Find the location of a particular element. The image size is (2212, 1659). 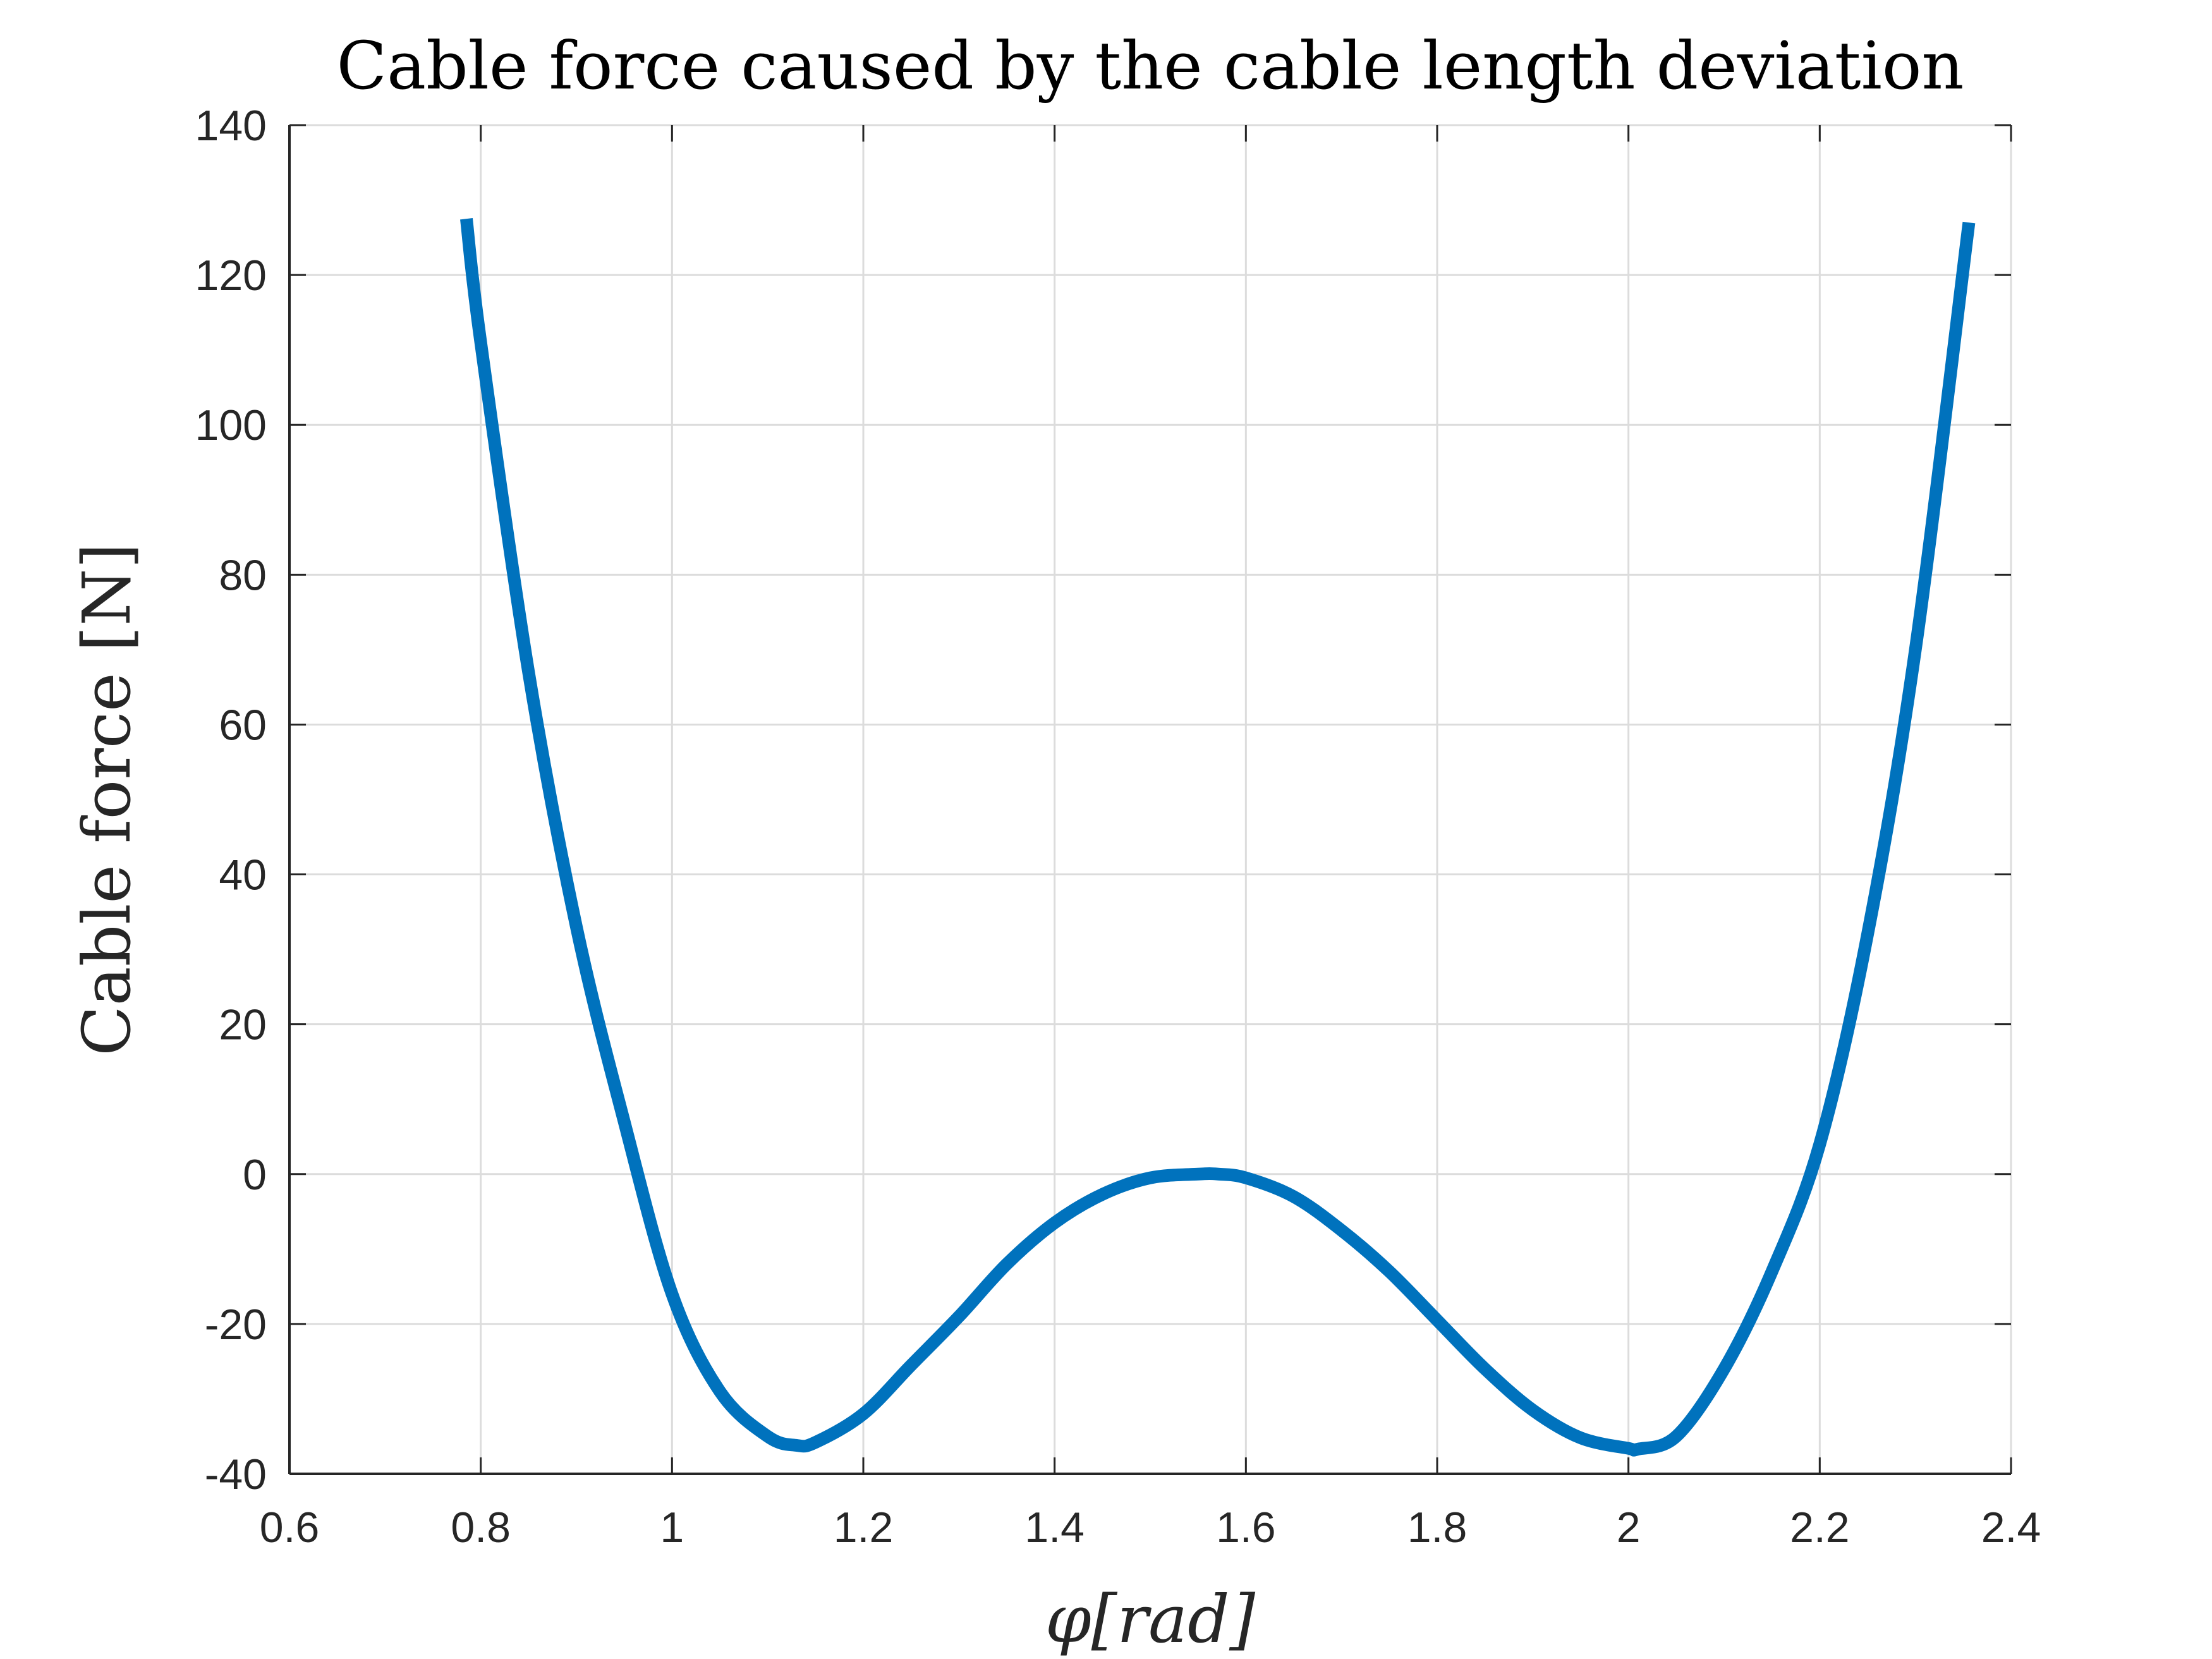

x-tick-label: 0.6 is located at coordinates (290, 1528).